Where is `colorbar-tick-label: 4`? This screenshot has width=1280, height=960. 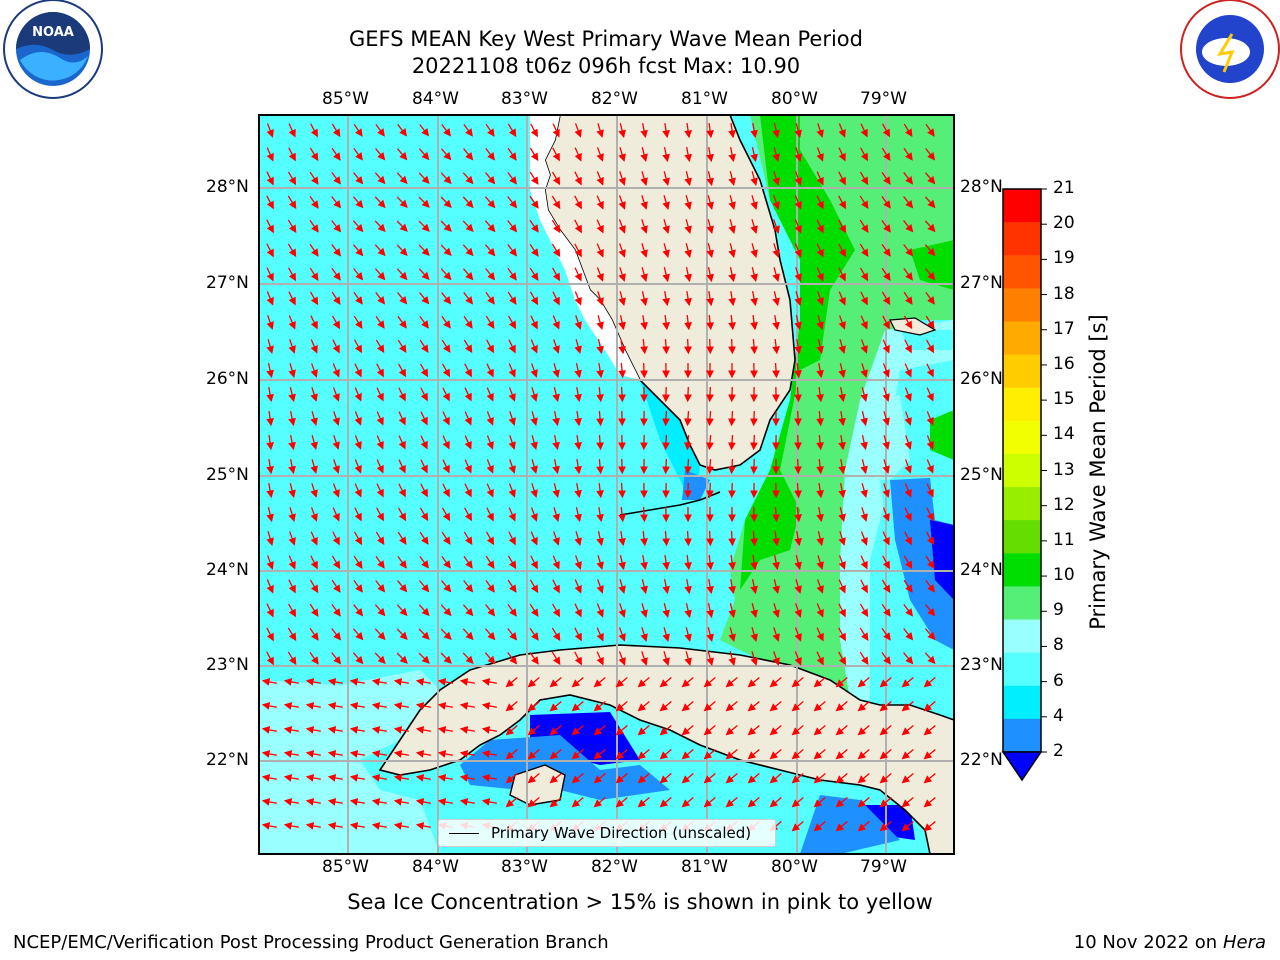
colorbar-tick-label: 4 is located at coordinates (1058, 715).